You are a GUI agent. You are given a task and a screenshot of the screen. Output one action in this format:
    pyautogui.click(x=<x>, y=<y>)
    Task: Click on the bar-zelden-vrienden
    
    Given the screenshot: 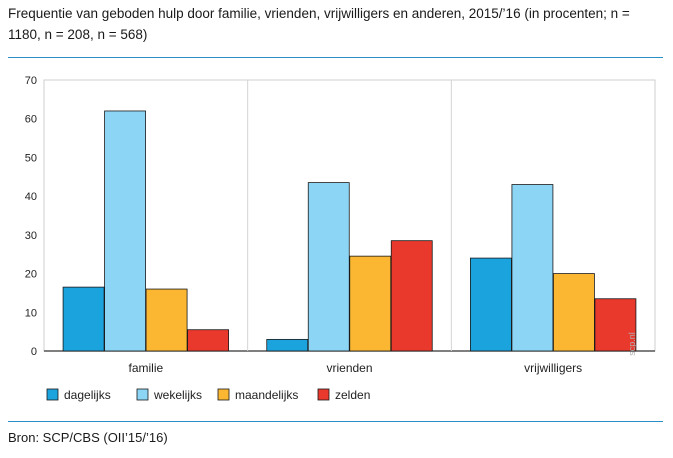 What is the action you would take?
    pyautogui.click(x=411, y=296)
    